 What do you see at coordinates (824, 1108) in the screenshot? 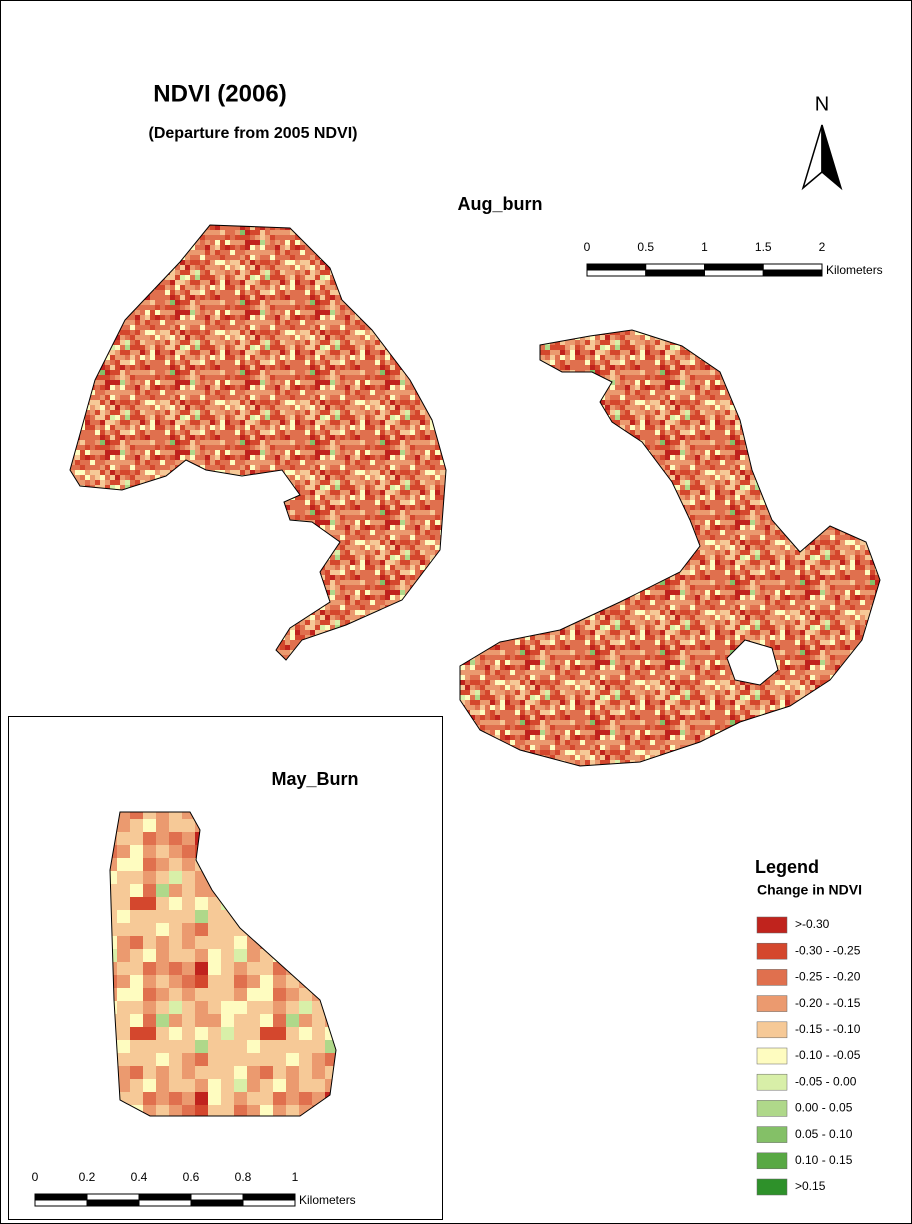
I see `legend-label: 0.00 - 0.05` at bounding box center [824, 1108].